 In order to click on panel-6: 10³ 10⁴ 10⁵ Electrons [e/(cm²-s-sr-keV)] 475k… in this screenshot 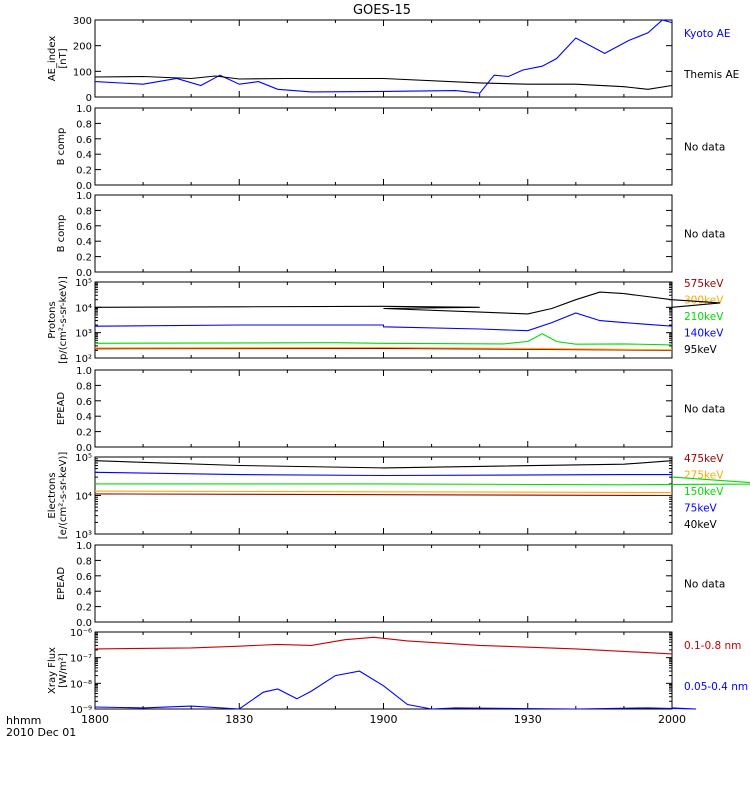, I will do `click(398, 496)`.